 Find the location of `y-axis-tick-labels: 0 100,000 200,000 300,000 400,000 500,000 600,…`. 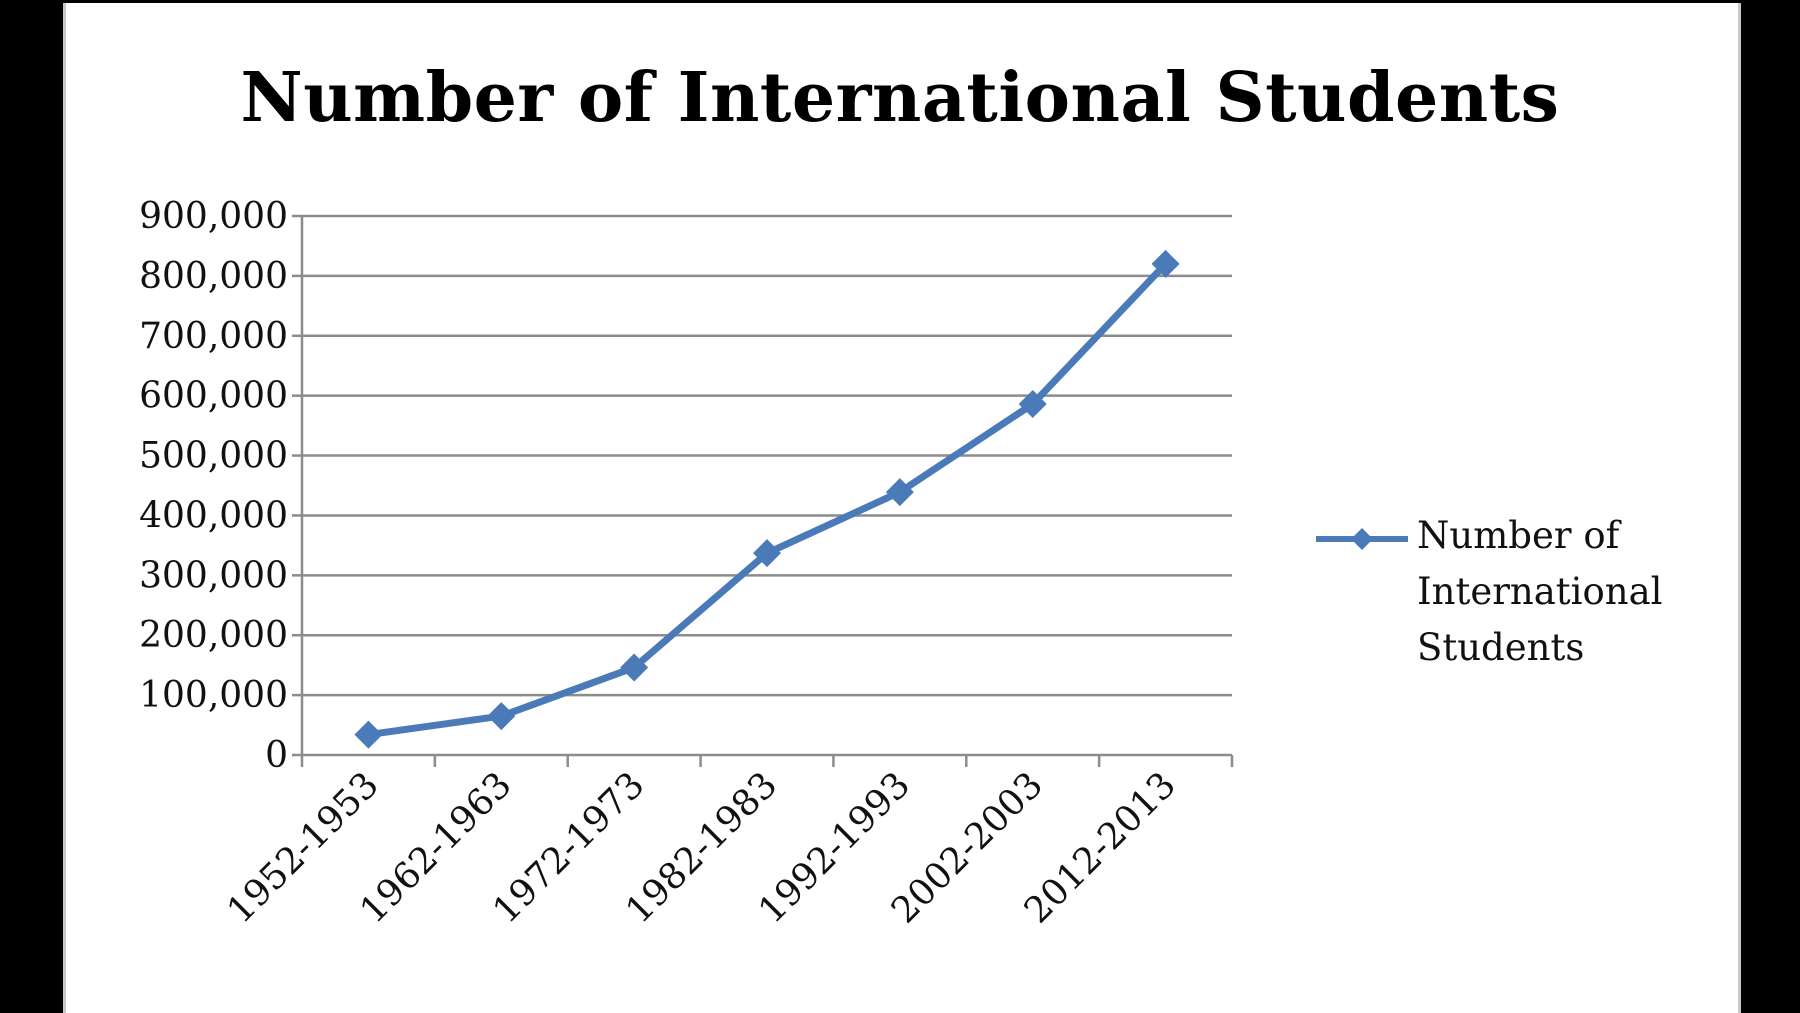

y-axis-tick-labels: 0 100,000 200,000 300,000 400,000 500,000 600,… is located at coordinates (213, 486).